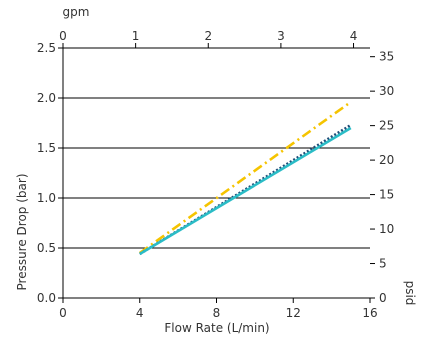 The width and height of the screenshot is (426, 347). What do you see at coordinates (46, 298) in the screenshot?
I see `y-tick-label: 0.0` at bounding box center [46, 298].